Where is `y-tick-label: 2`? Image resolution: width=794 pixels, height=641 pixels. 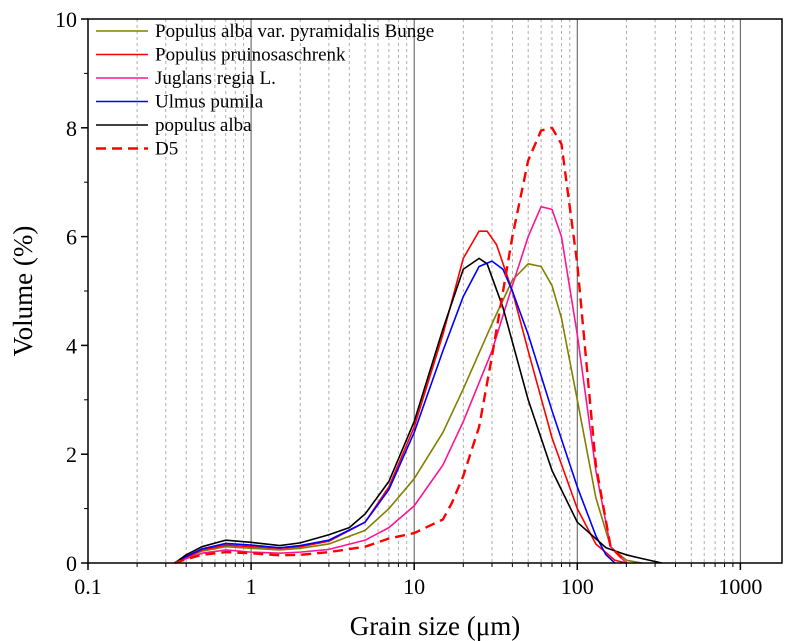 y-tick-label: 2 is located at coordinates (71, 454).